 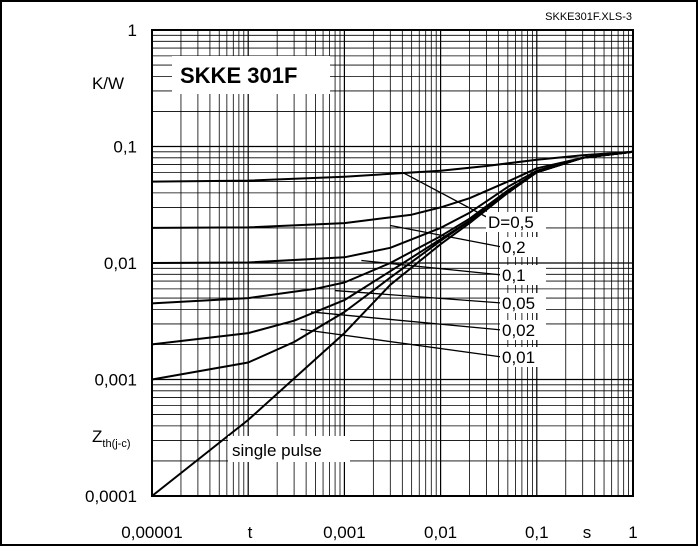 I want to click on y-tick-label: 1, so click(x=132, y=30).